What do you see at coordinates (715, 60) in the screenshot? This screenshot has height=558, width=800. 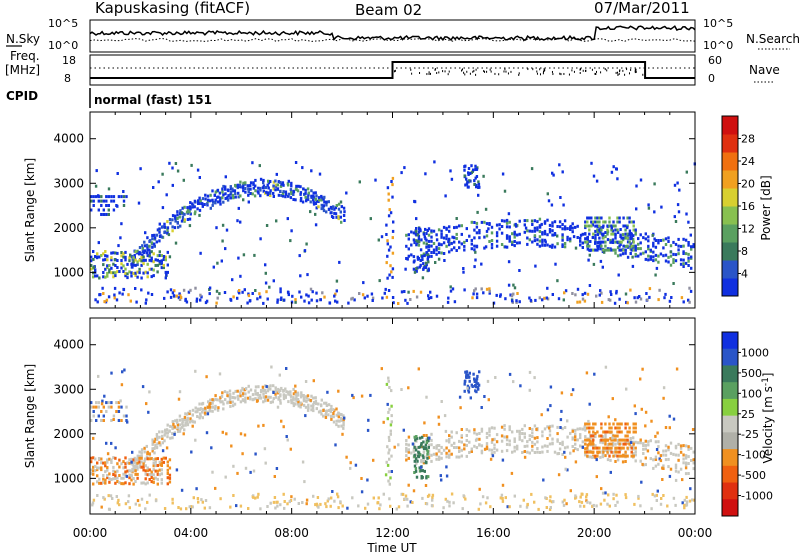 I see `nave-tick-top: 60` at bounding box center [715, 60].